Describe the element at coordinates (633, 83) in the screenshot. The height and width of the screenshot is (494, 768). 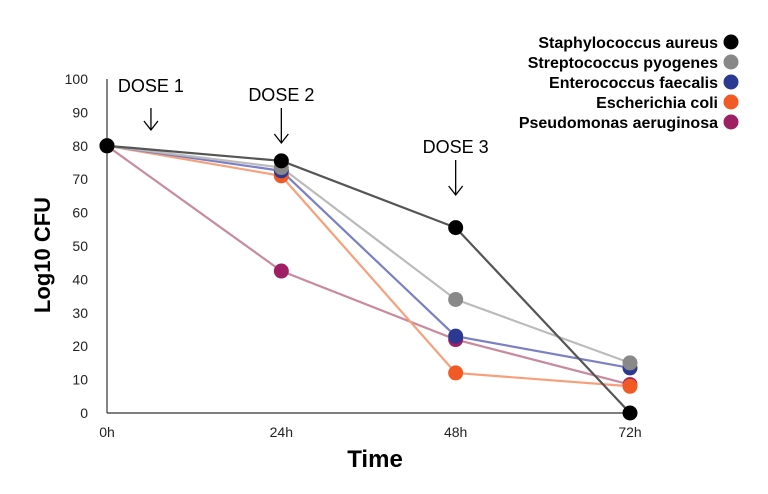
I see `legend-label: Enterococcus faecalis` at that location.